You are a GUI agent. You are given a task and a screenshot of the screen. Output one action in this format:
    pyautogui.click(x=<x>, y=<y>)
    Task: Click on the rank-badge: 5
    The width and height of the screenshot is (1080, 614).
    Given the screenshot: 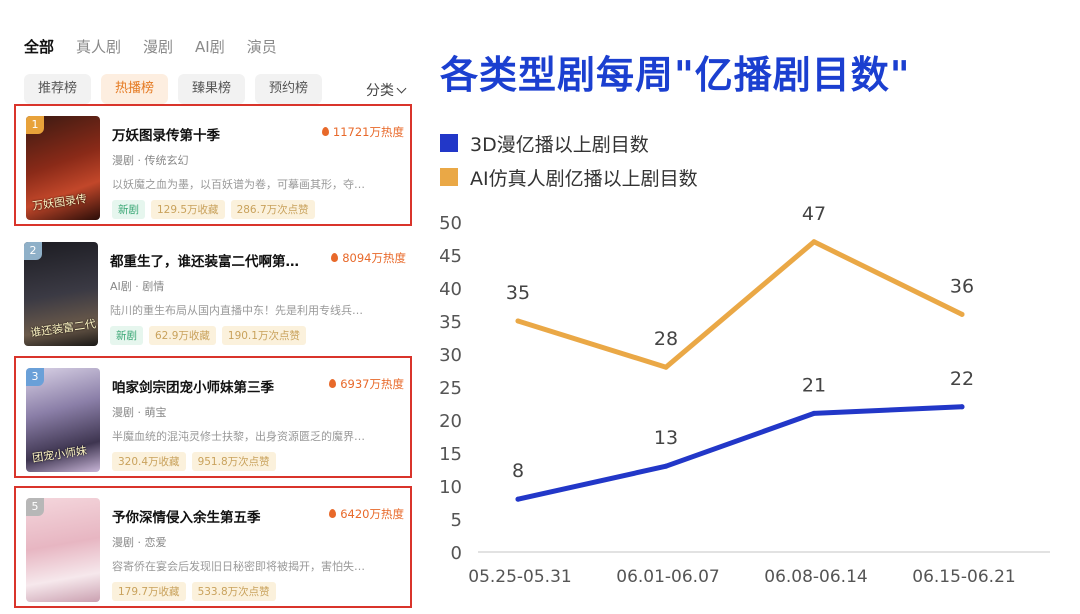 What is the action you would take?
    pyautogui.click(x=35, y=507)
    